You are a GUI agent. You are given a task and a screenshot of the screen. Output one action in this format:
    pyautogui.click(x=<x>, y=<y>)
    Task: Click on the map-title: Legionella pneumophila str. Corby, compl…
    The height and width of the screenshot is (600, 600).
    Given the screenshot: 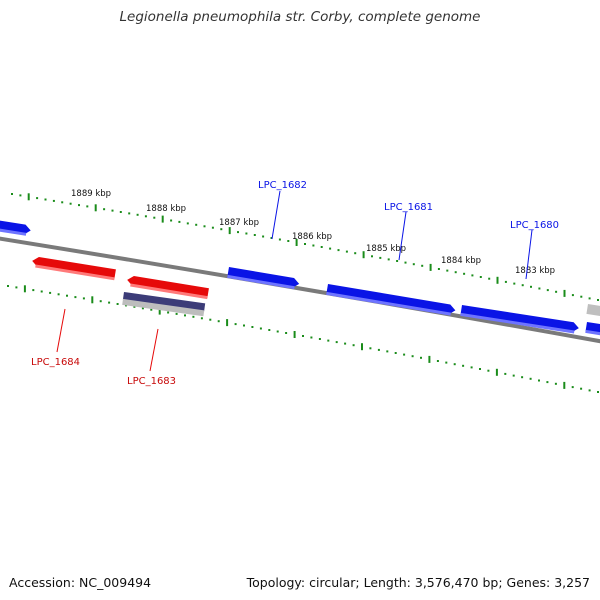 What is the action you would take?
    pyautogui.click(x=300, y=17)
    